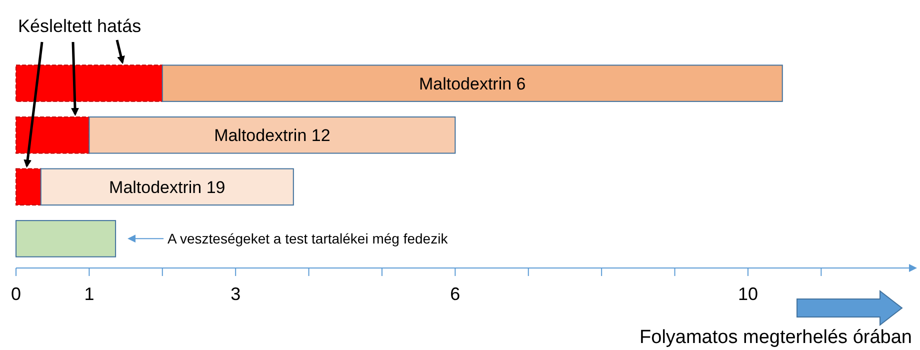 The image size is (920, 350). Describe the element at coordinates (16, 294) in the screenshot. I see `x-tick-label: 0` at that location.